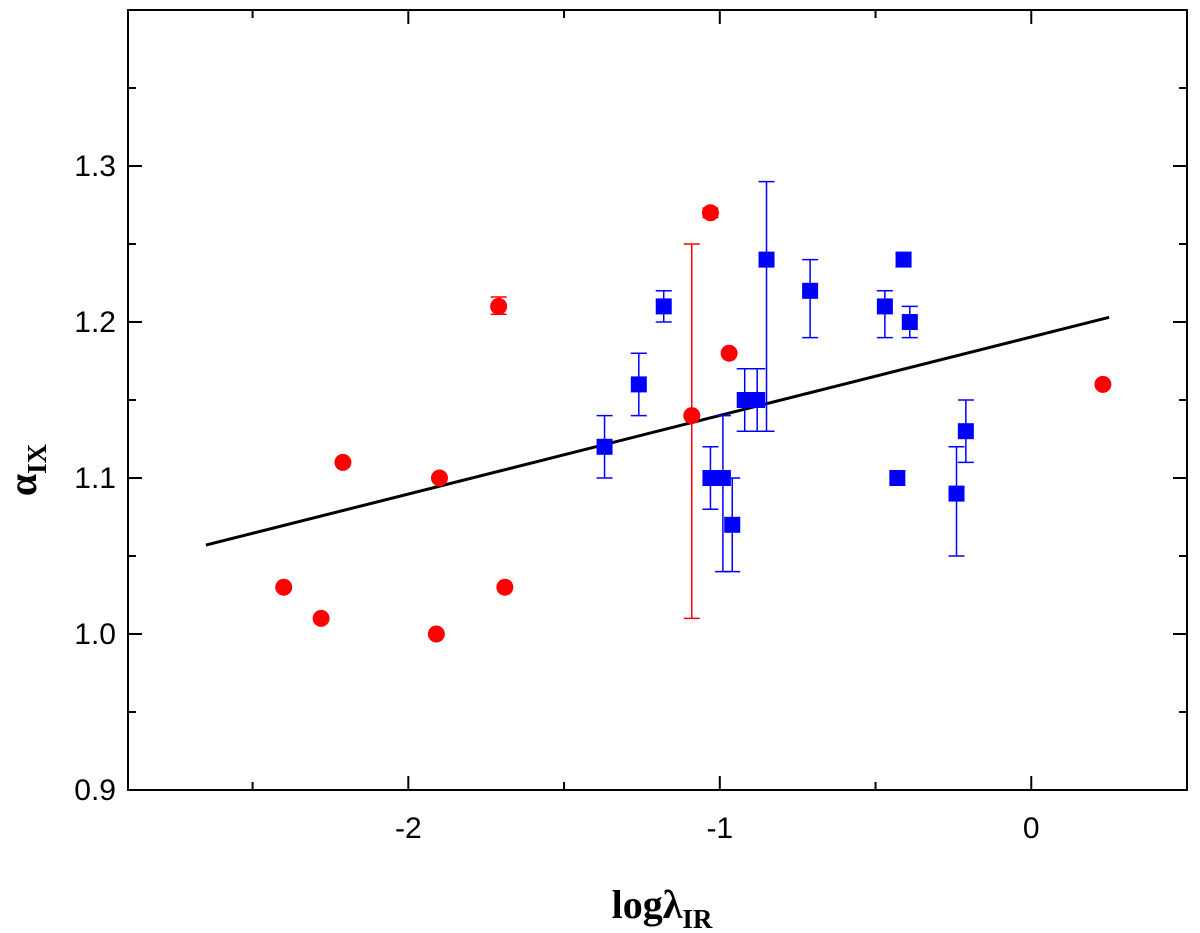 The image size is (1200, 933). I want to click on x-axis-title-sub: IR, so click(697, 918).